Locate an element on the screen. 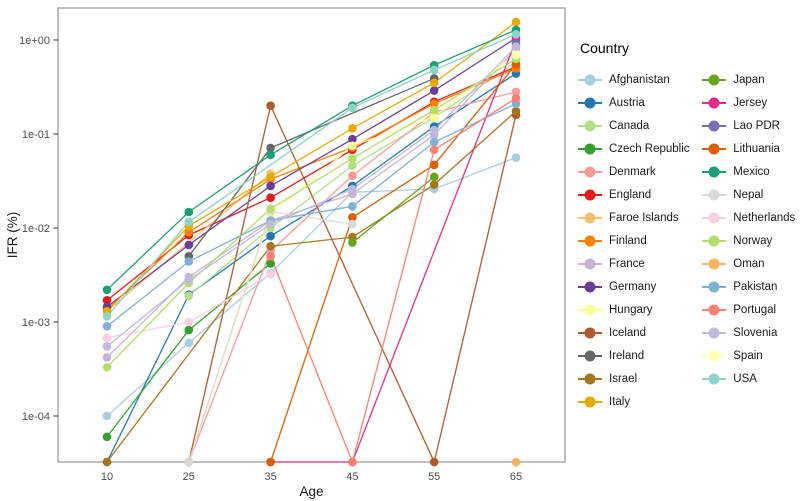 The image size is (800, 501). legend-item-label: Czech Republic is located at coordinates (649, 148).